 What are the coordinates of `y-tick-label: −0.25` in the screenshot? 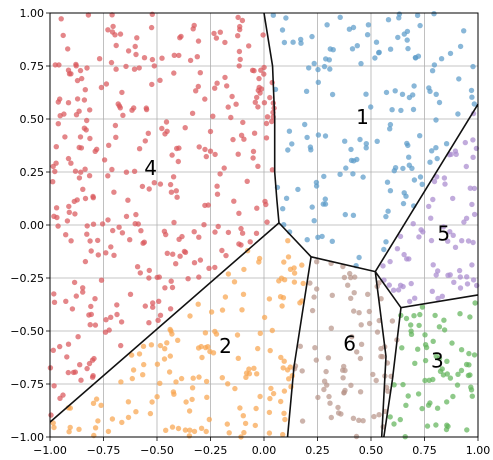 It's located at (27, 278).